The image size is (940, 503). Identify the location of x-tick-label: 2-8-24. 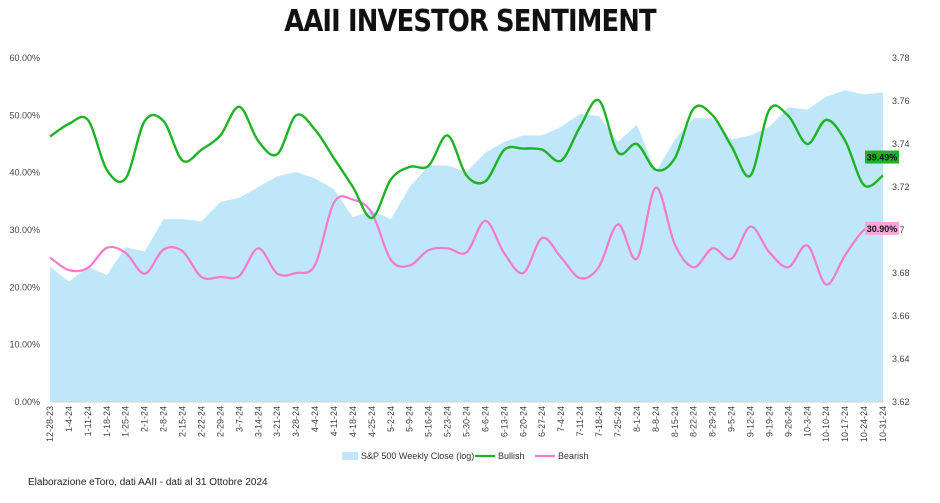
(164, 419).